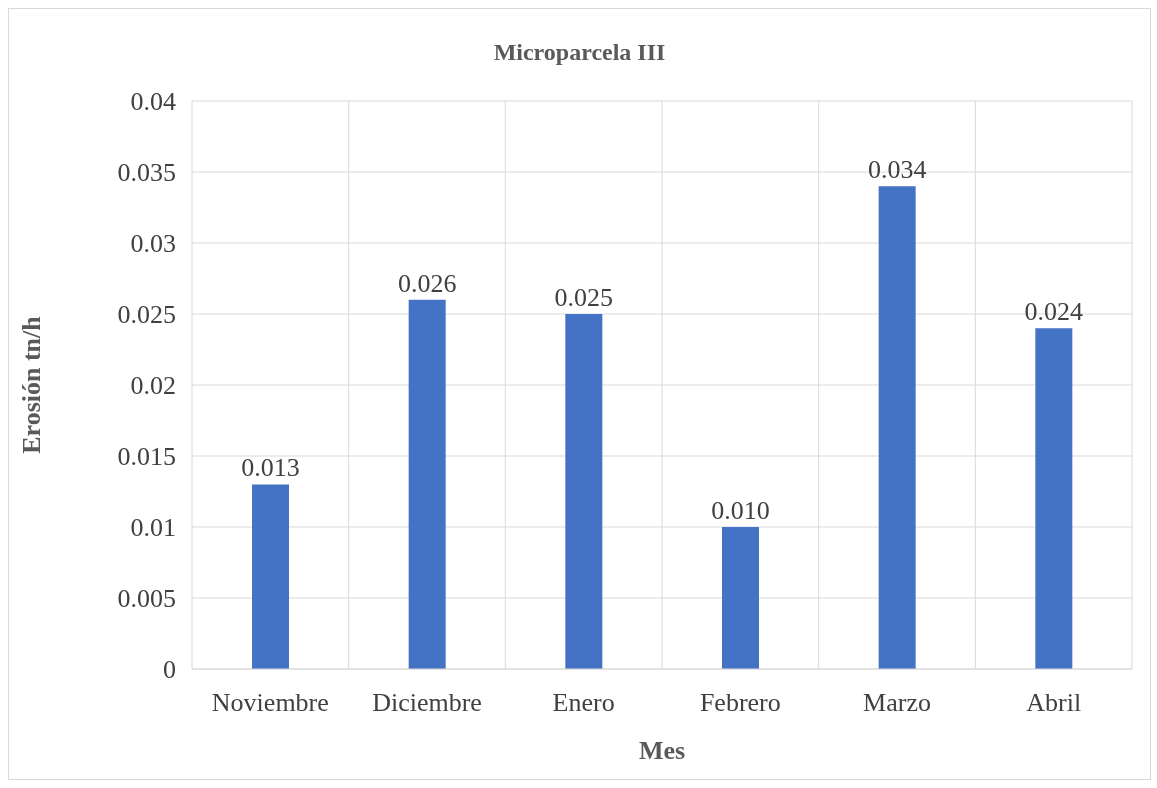 The width and height of the screenshot is (1157, 788). Describe the element at coordinates (146, 315) in the screenshot. I see `y-tick-label: 0.025` at that location.